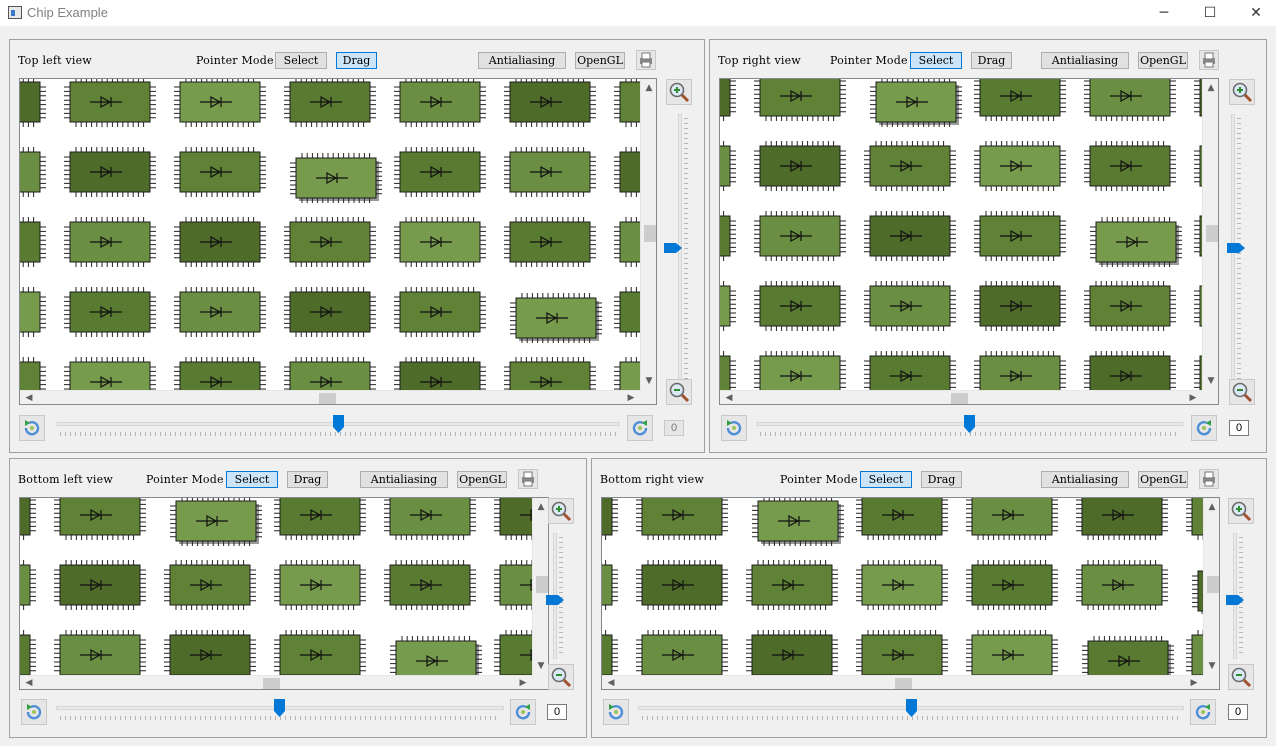 The width and height of the screenshot is (1276, 746). Describe the element at coordinates (29, 683) in the screenshot. I see `scroll-left-arrow: ◀` at that location.